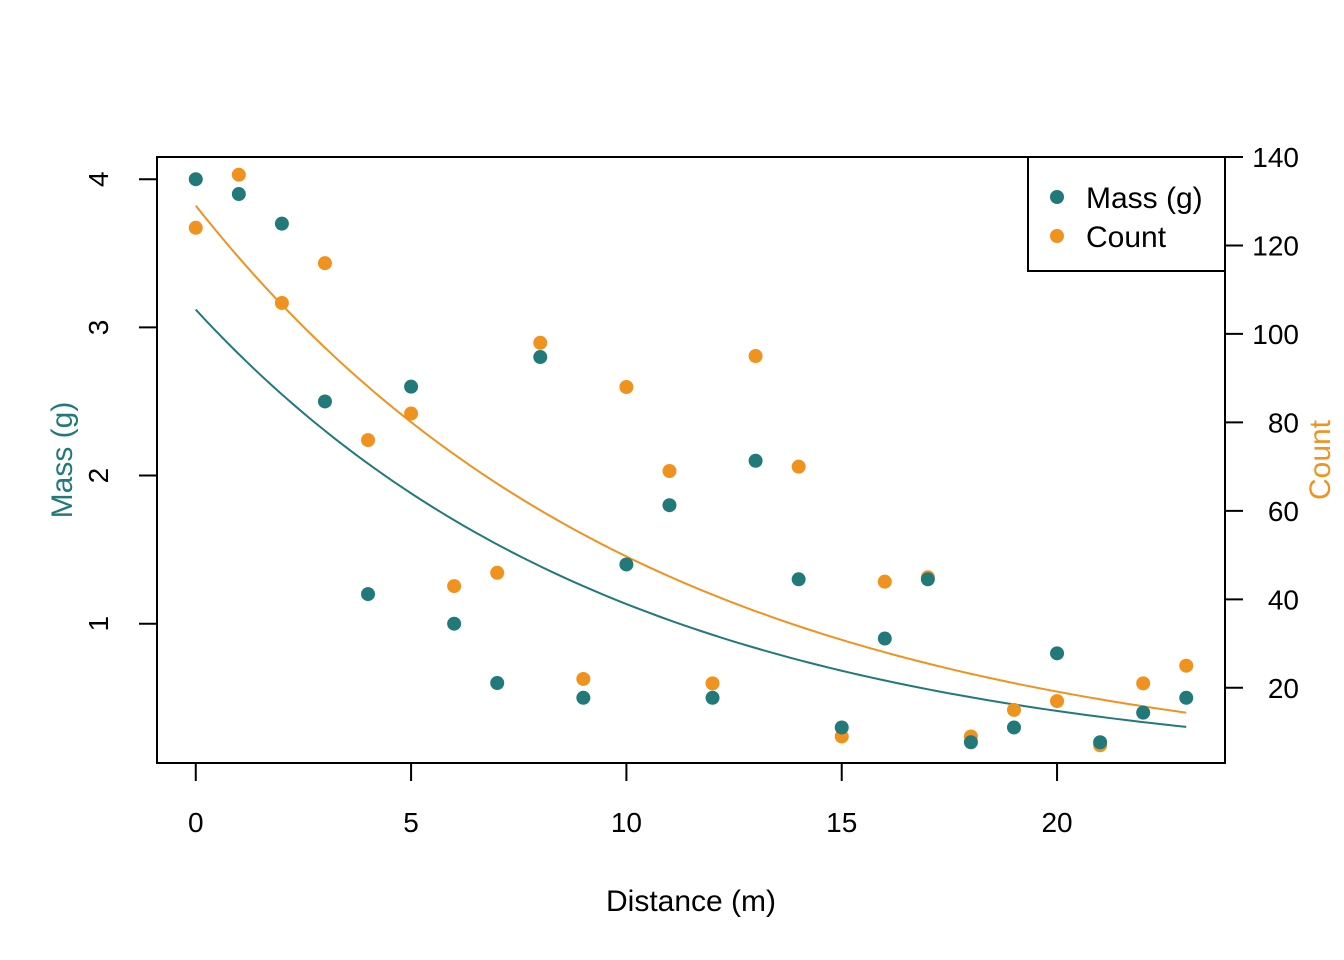  I want to click on x-tick-label: 10, so click(626, 822).